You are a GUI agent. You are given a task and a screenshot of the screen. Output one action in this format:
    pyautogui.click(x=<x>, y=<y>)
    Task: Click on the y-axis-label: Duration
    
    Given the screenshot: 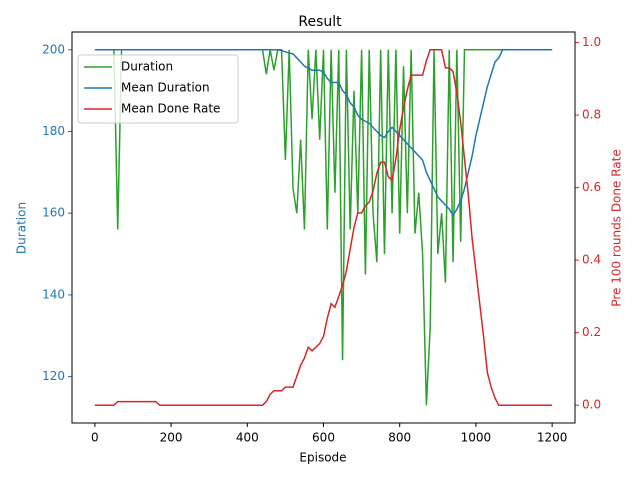 What is the action you would take?
    pyautogui.click(x=22, y=228)
    